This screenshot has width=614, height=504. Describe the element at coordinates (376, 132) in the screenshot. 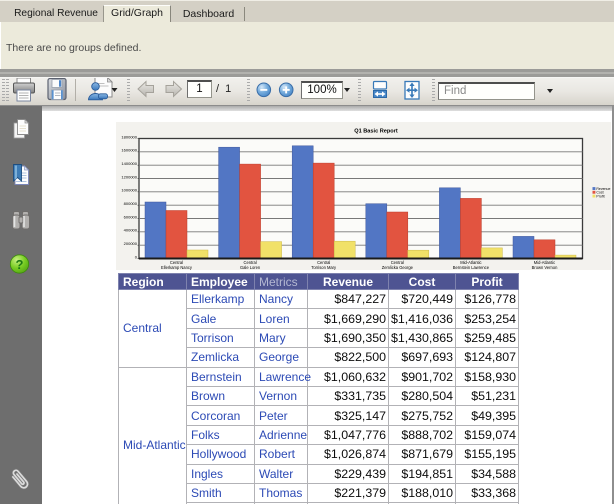

I see `svg-text: Q1 Basic Report` at that location.